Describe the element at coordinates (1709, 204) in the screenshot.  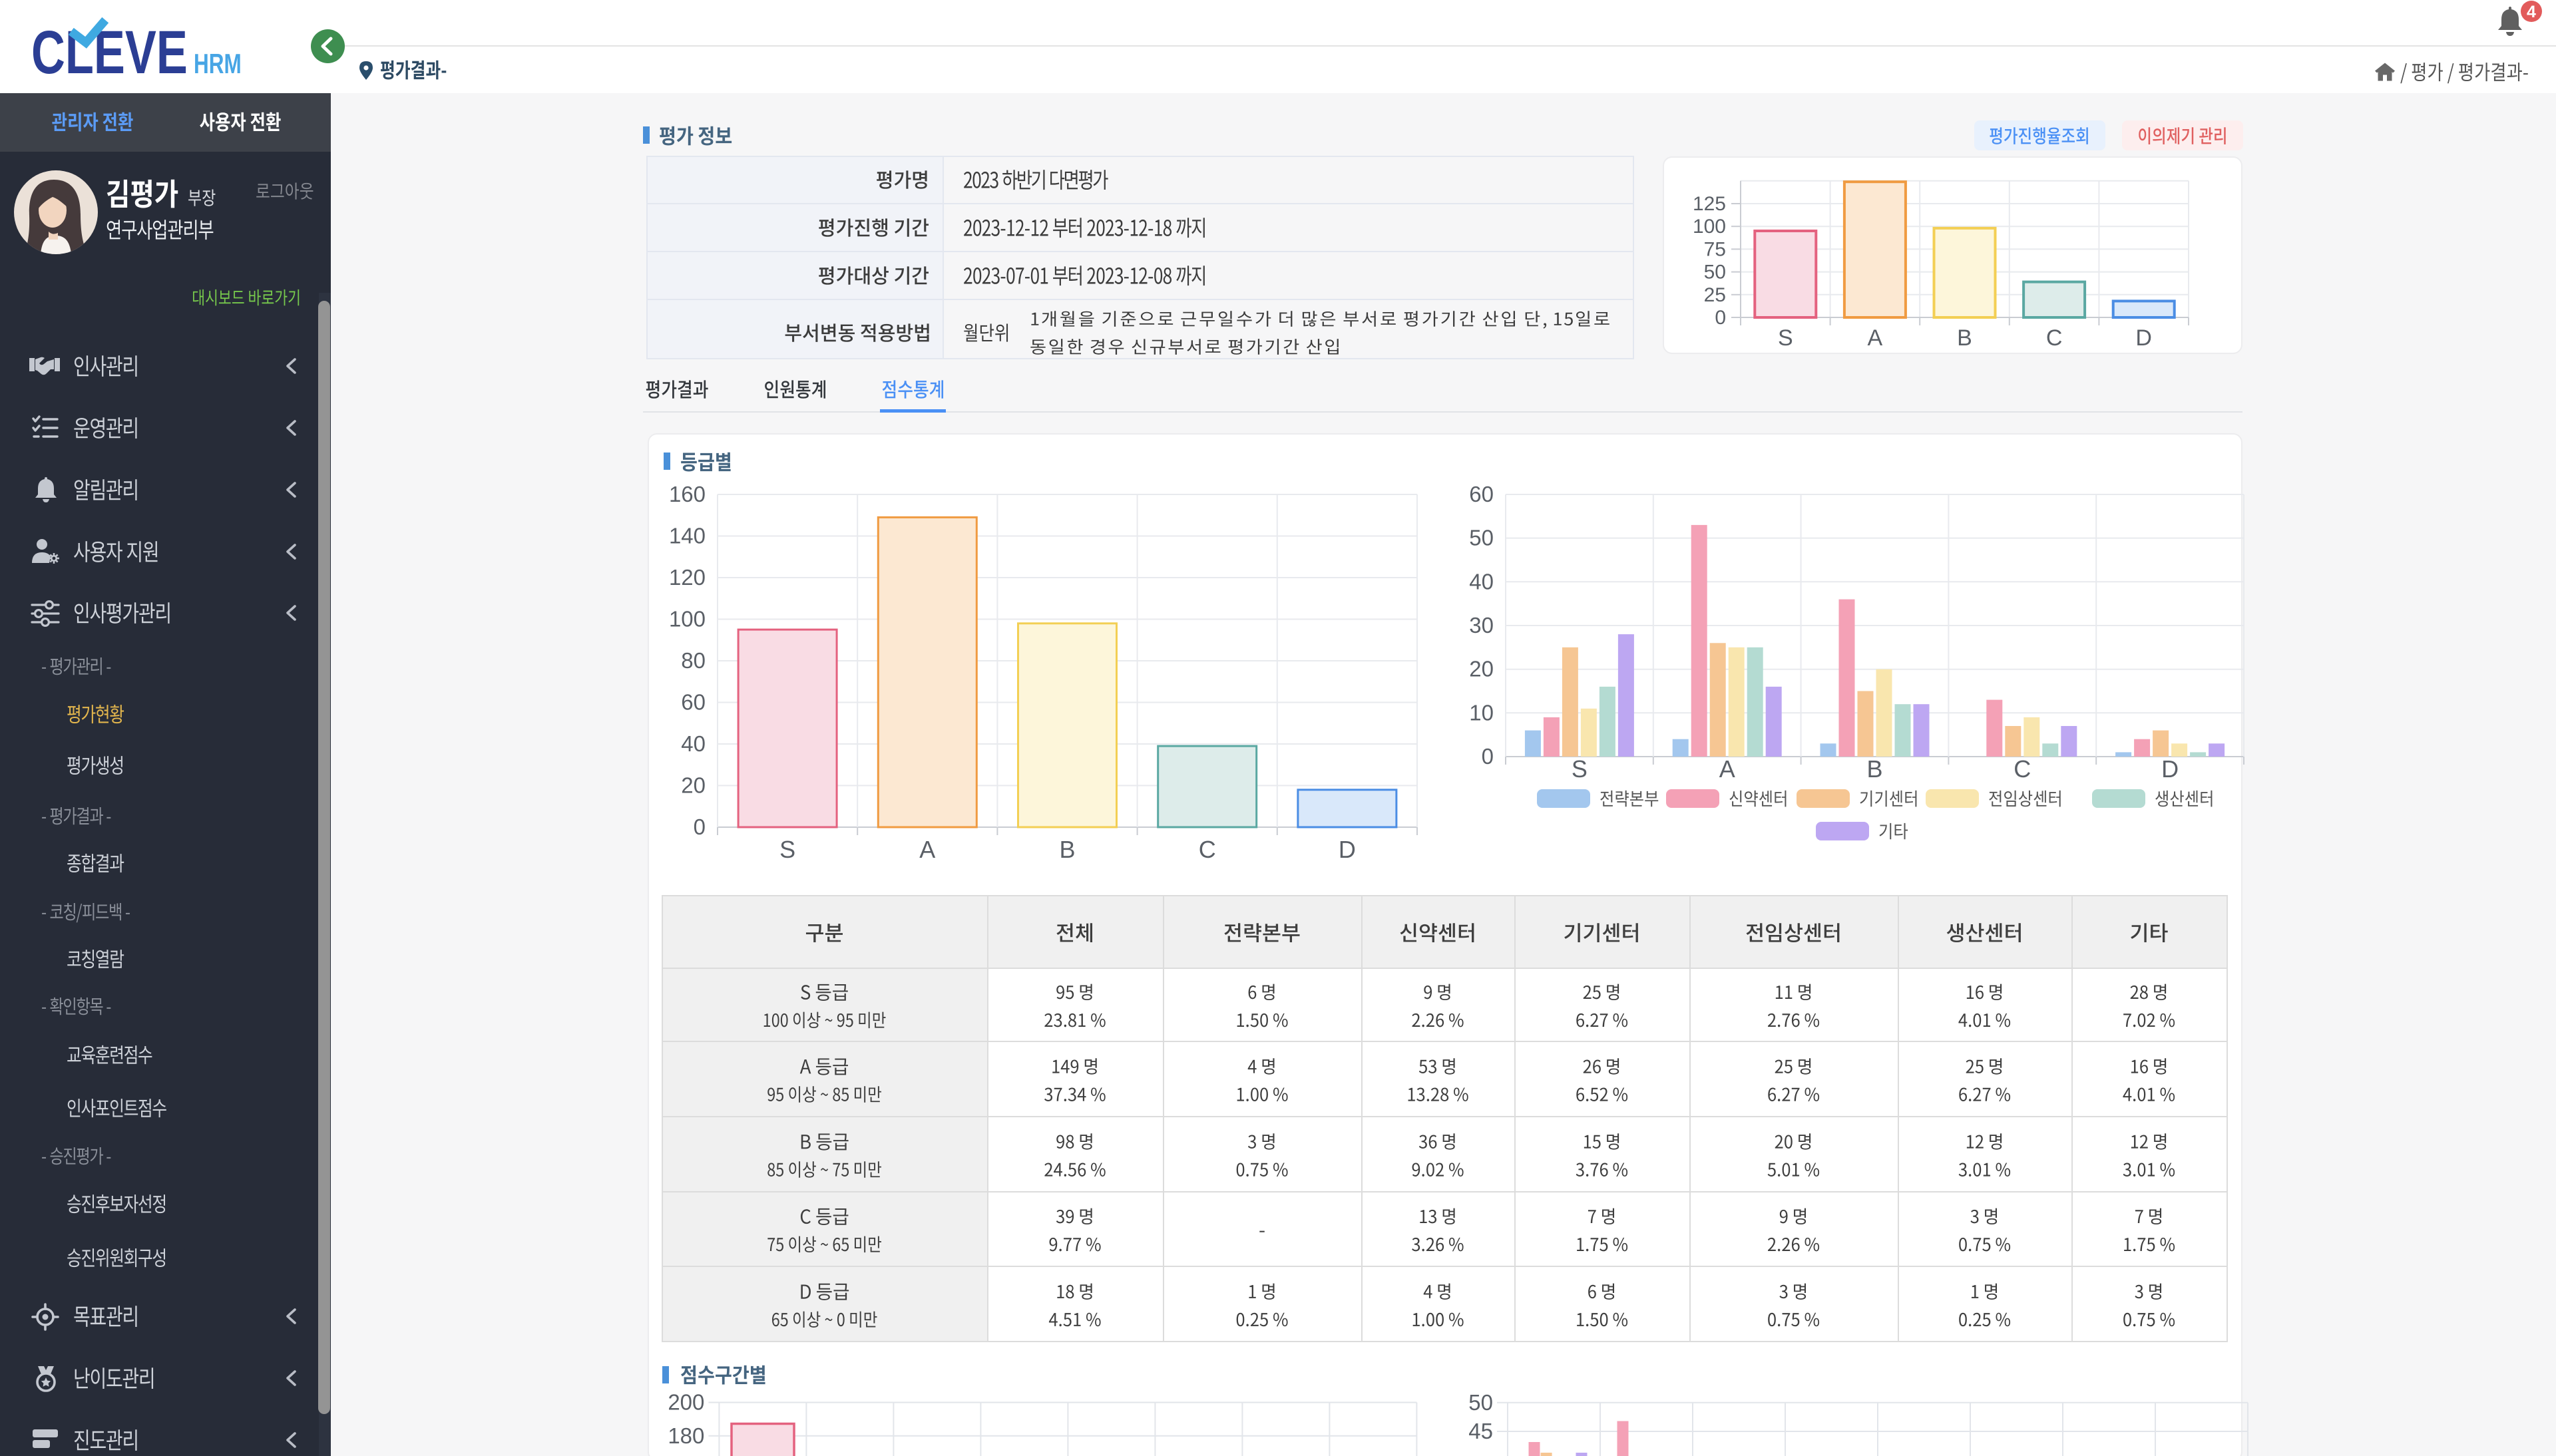
I see `svg-text: 125` at that location.